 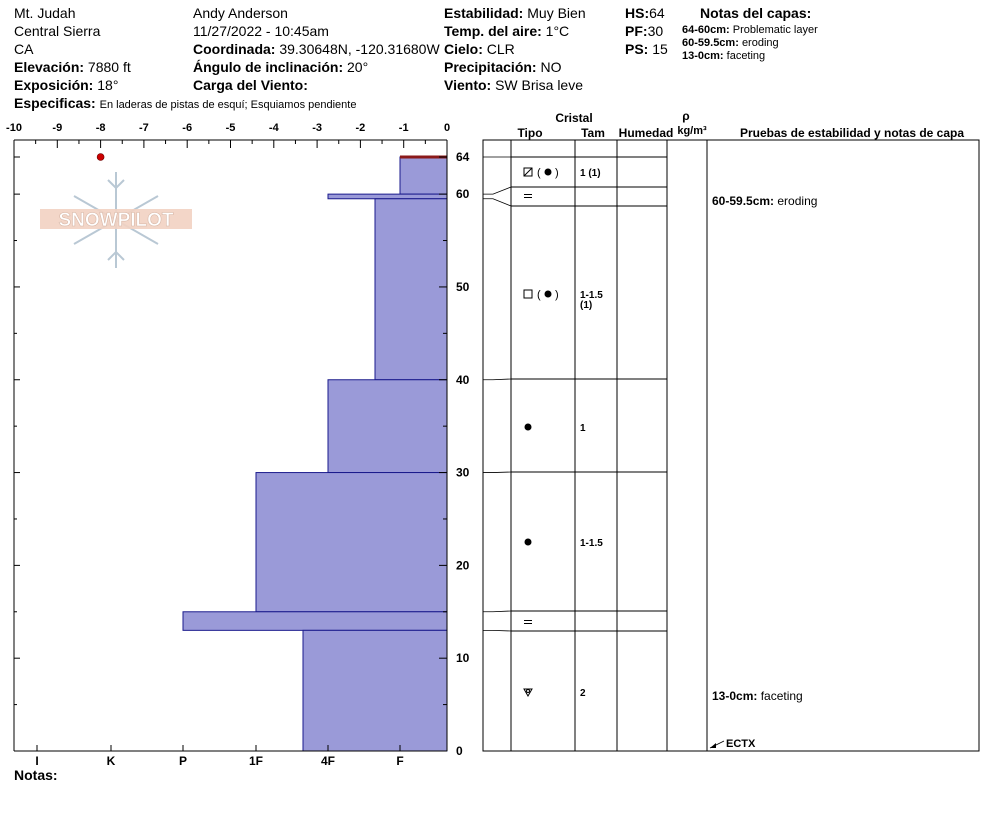 I want to click on incline: Ángulo de inclinación: 20°, so click(x=281, y=67).